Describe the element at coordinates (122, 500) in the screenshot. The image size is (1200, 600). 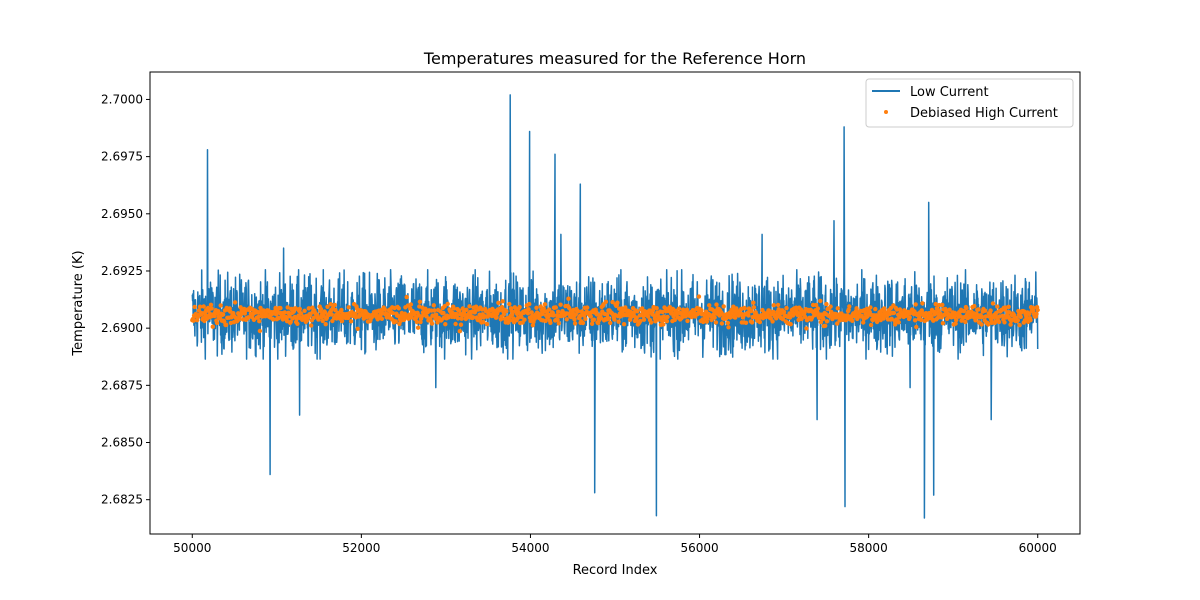
I see `y-tick-label: 2.6825` at that location.